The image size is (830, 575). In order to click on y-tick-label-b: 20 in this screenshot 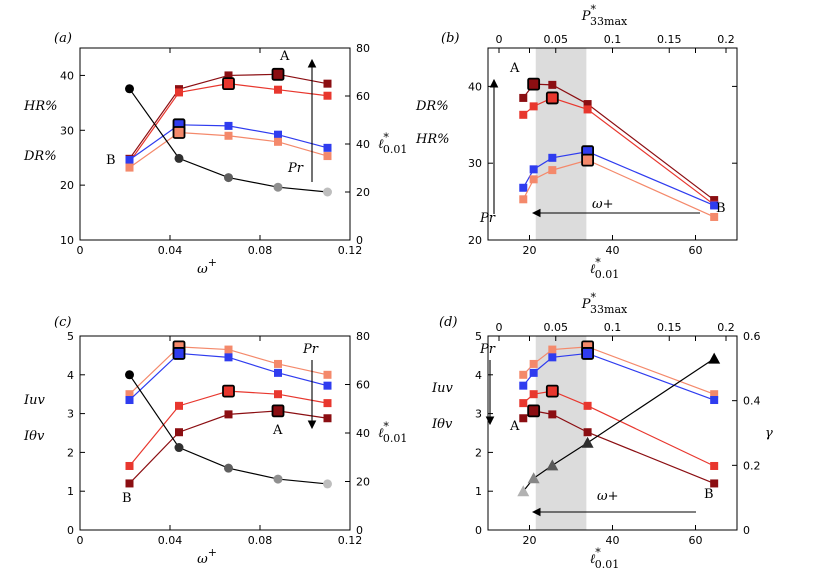, I will do `click(475, 240)`.